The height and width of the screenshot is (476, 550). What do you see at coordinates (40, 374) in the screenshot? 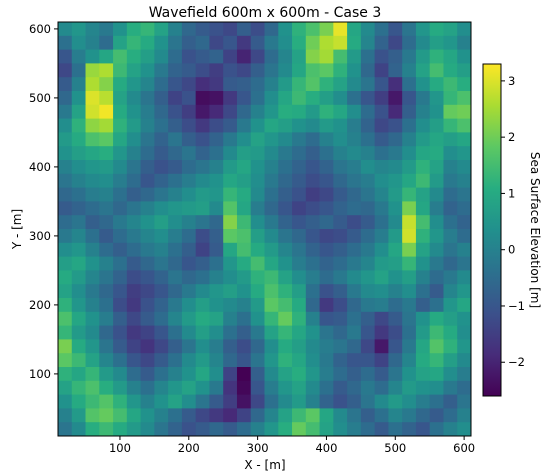
I see `y-tick-label: 100` at bounding box center [40, 374].